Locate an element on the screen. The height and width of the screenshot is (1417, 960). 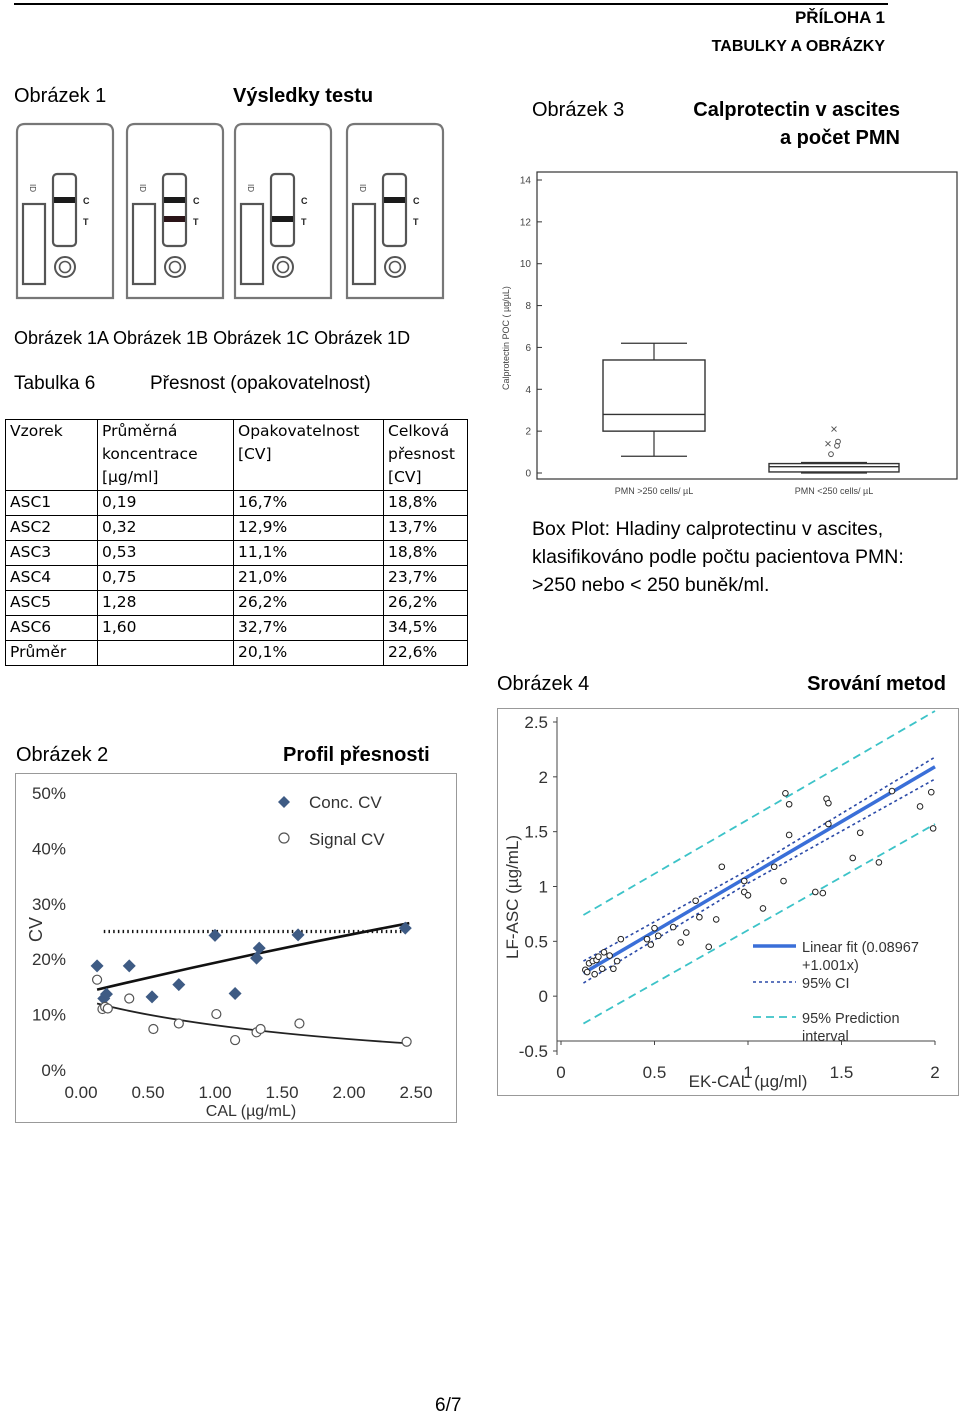
y-tick-label: 40% is located at coordinates (49, 848).